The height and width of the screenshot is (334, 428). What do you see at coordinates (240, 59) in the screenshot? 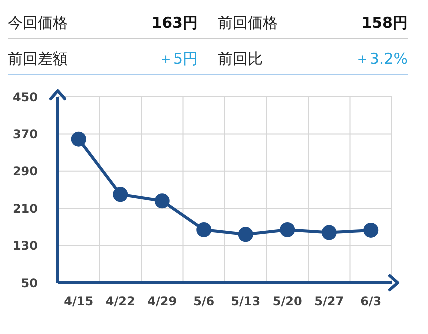
I see `text: 前回比` at bounding box center [240, 59].